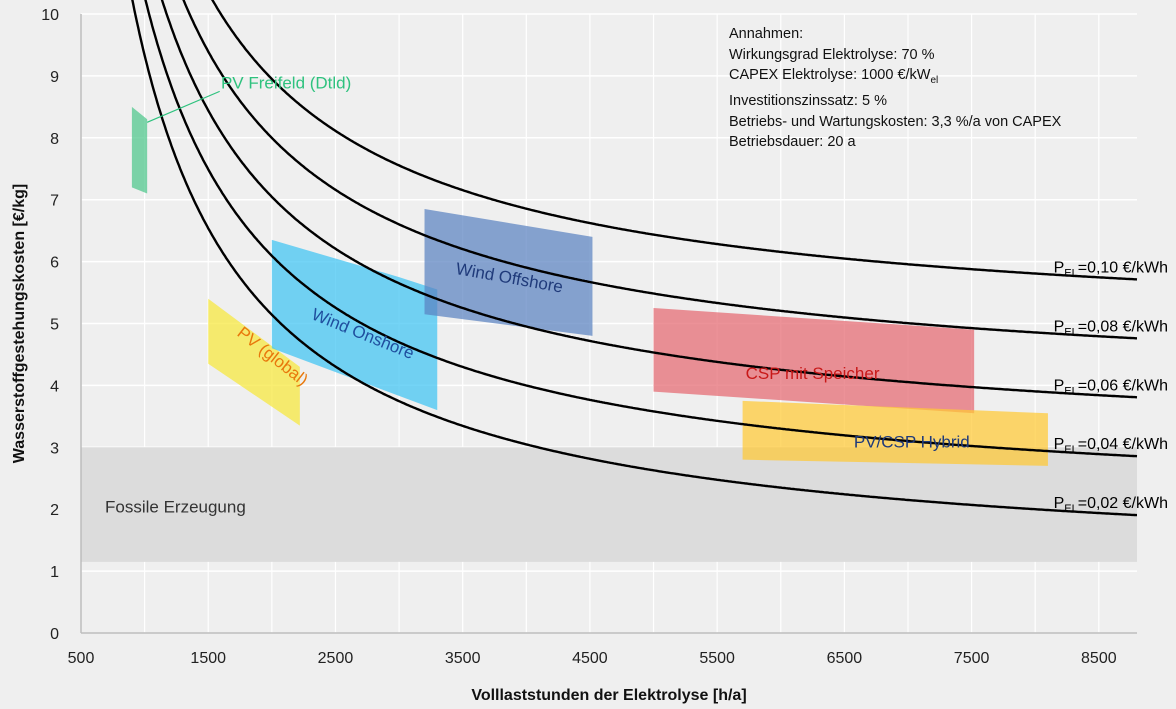  I want to click on x-tick-label: 3500, so click(463, 658).